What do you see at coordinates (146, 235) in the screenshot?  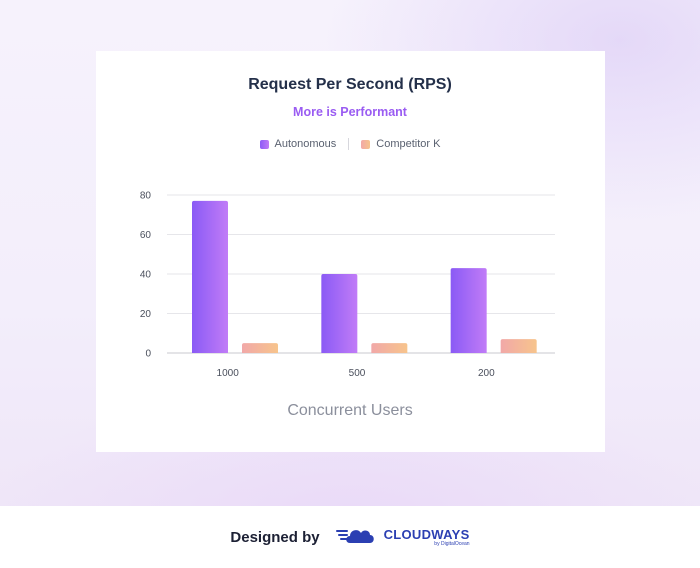 I see `y-tick-label: 60` at bounding box center [146, 235].